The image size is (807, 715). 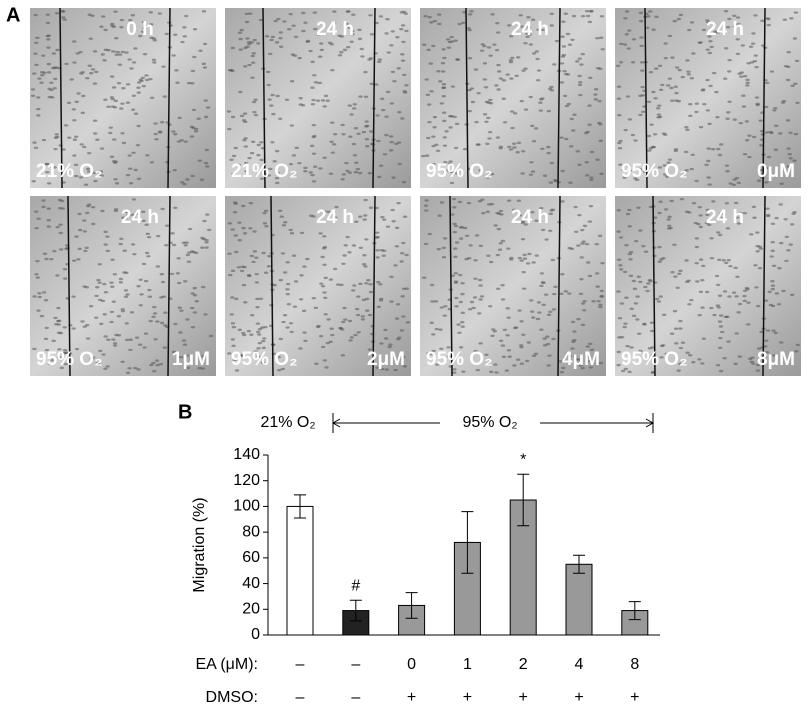 I want to click on row-cell: –, so click(x=355, y=697).